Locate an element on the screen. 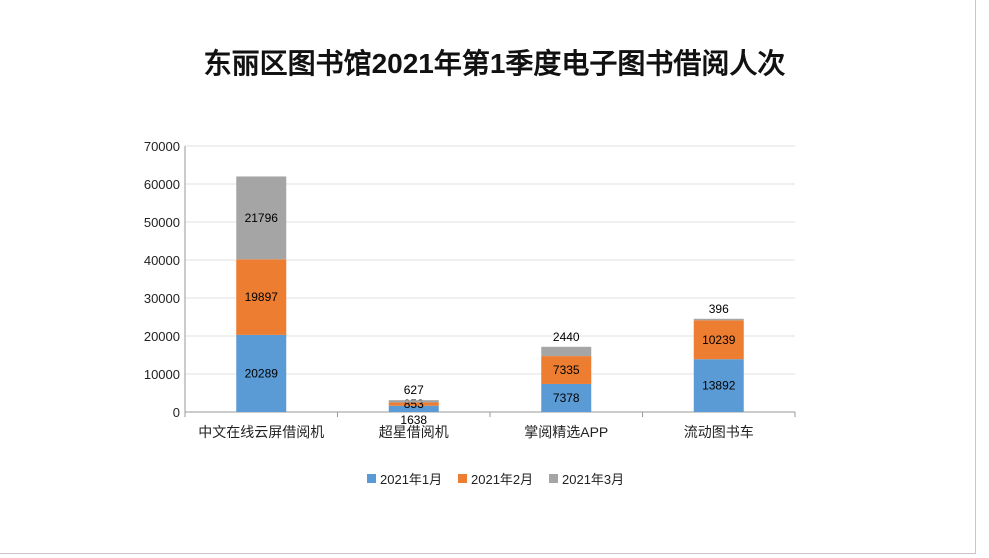  data-label: 19897 is located at coordinates (262, 297).